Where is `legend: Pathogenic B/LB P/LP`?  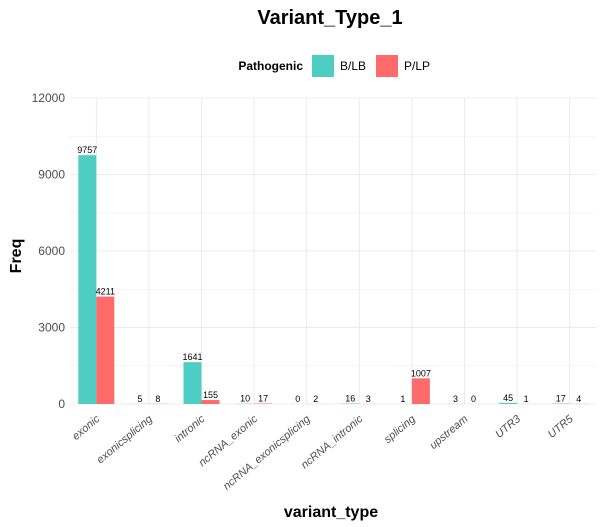 legend: Pathogenic B/LB P/LP is located at coordinates (334, 66).